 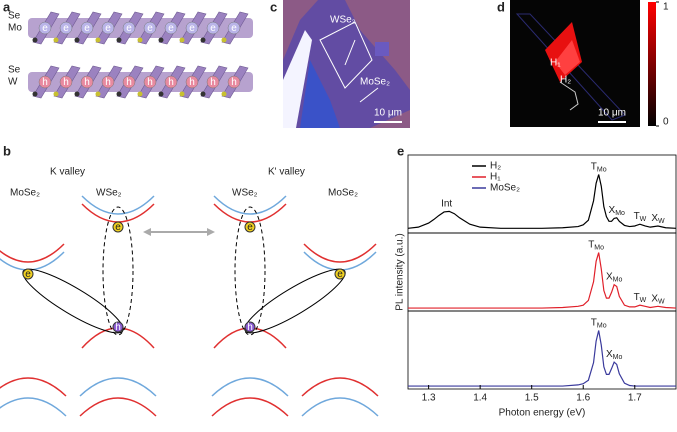 I want to click on hole-label: h, so click(x=250, y=327).